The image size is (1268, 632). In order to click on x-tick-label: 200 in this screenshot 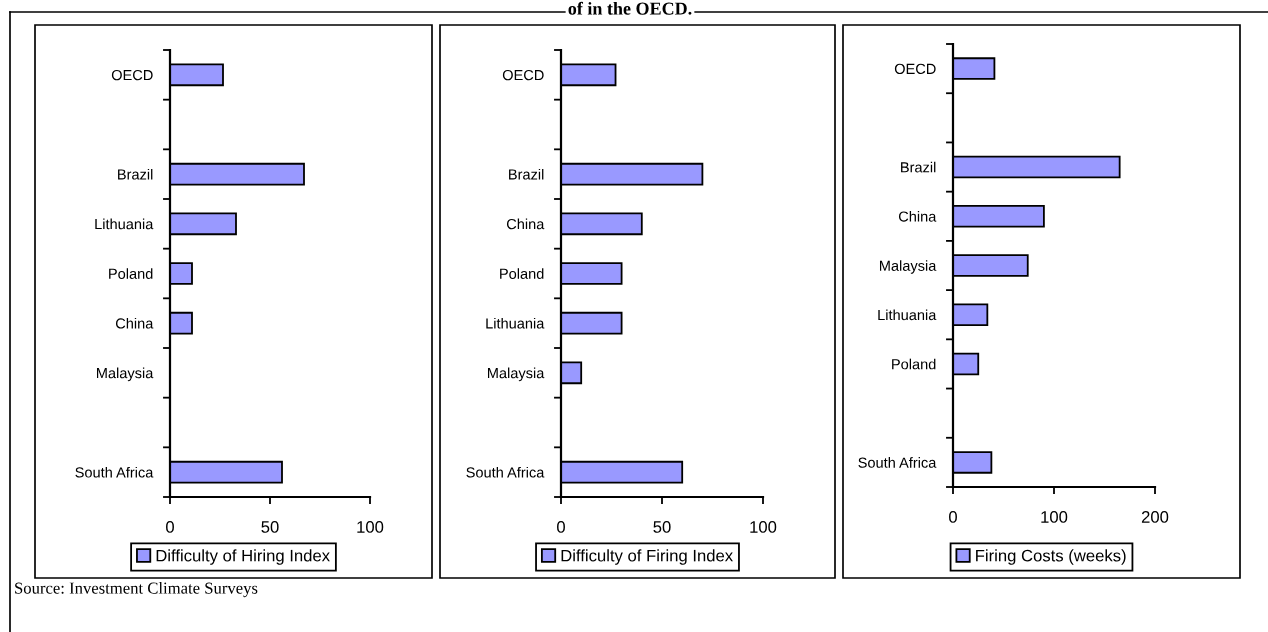, I will do `click(1155, 517)`.